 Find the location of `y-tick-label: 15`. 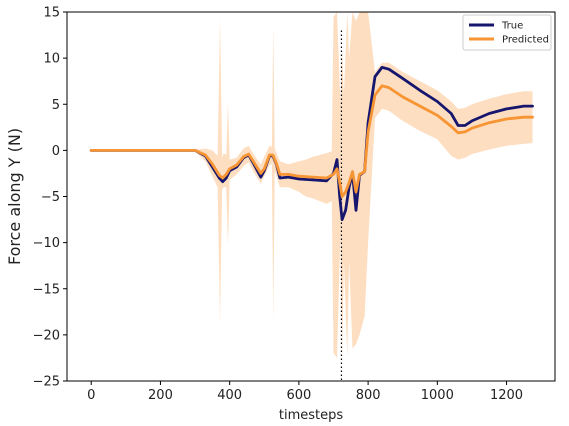

y-tick-label: 15 is located at coordinates (51, 13).